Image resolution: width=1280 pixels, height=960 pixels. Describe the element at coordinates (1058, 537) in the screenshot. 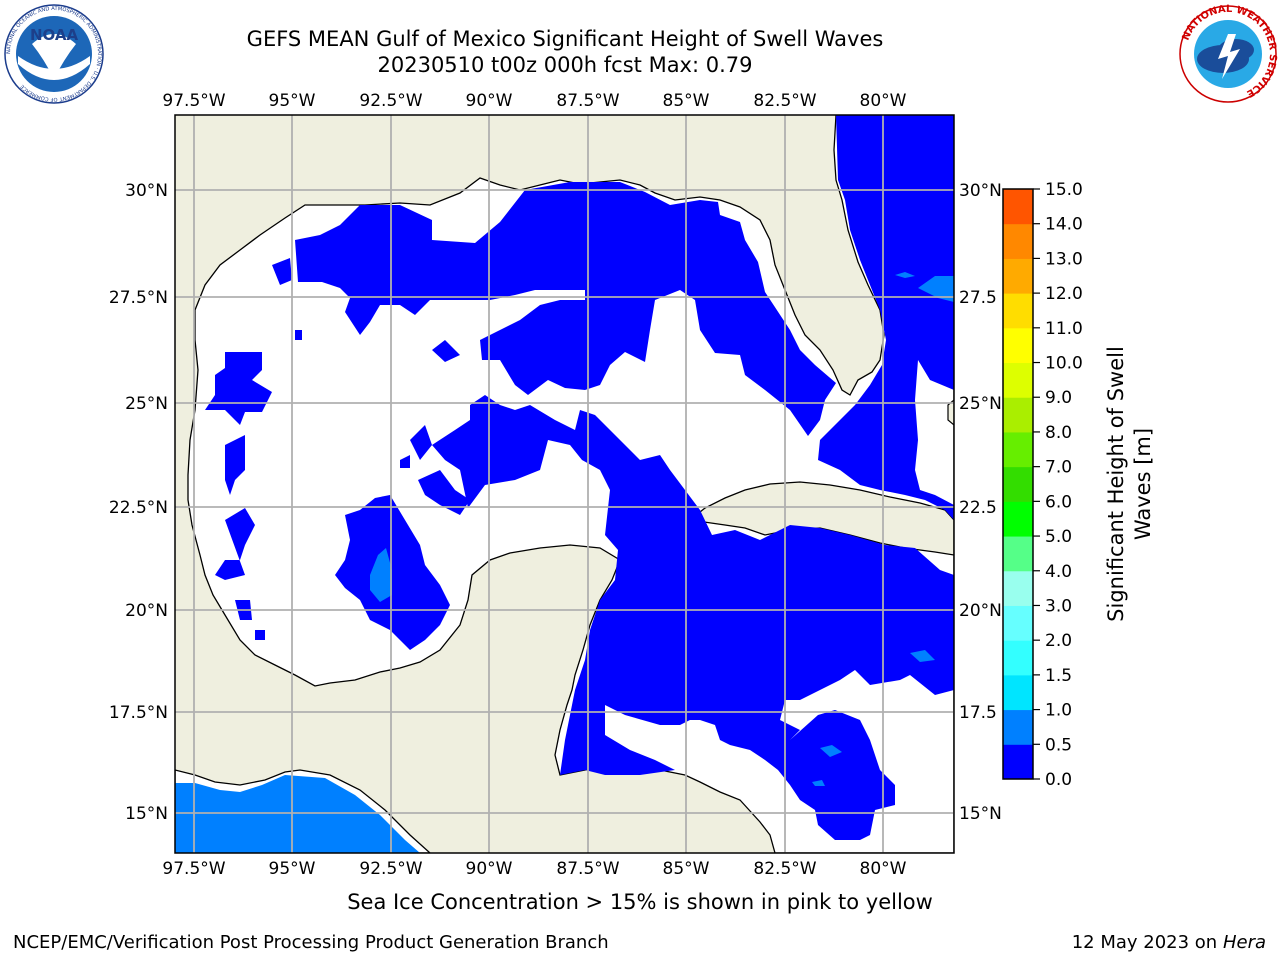

I see `colorbar-tick-label: 5.0` at that location.